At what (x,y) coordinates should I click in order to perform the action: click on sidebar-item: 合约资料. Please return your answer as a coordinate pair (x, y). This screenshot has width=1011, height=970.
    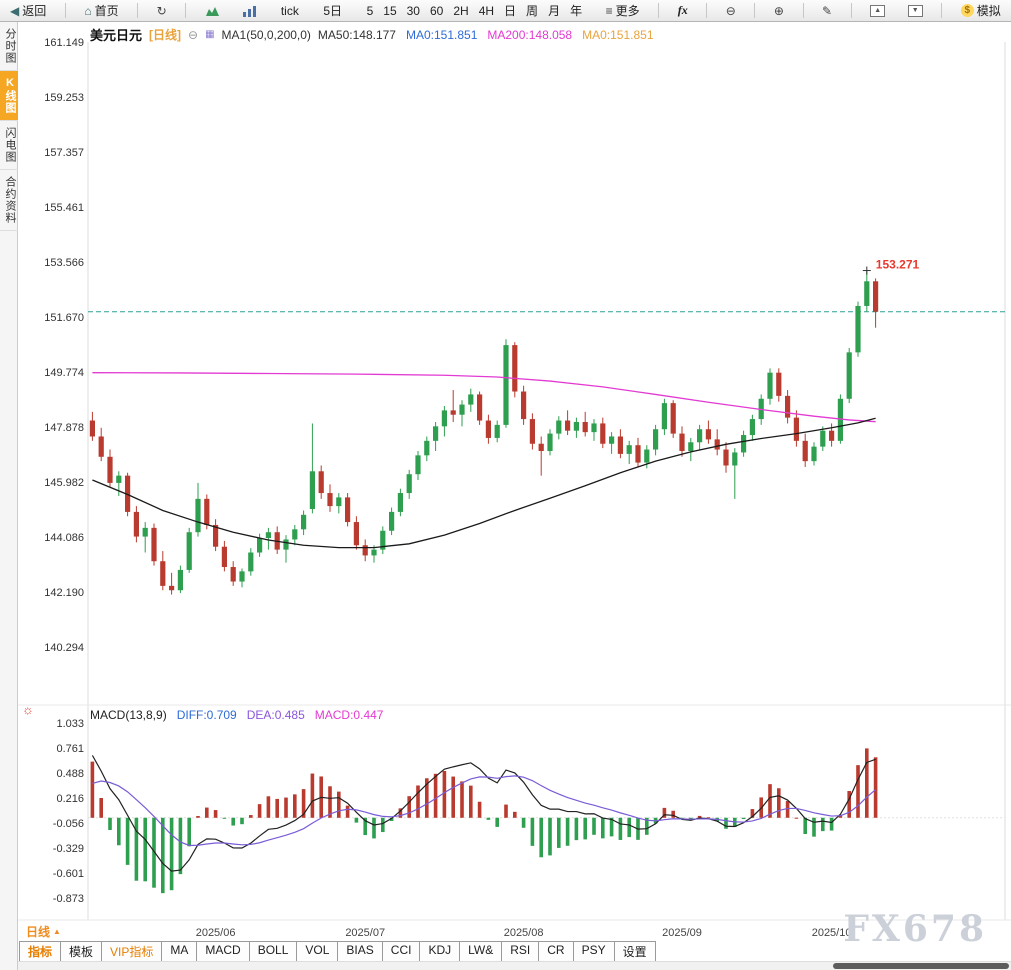
    Looking at the image, I should click on (9, 200).